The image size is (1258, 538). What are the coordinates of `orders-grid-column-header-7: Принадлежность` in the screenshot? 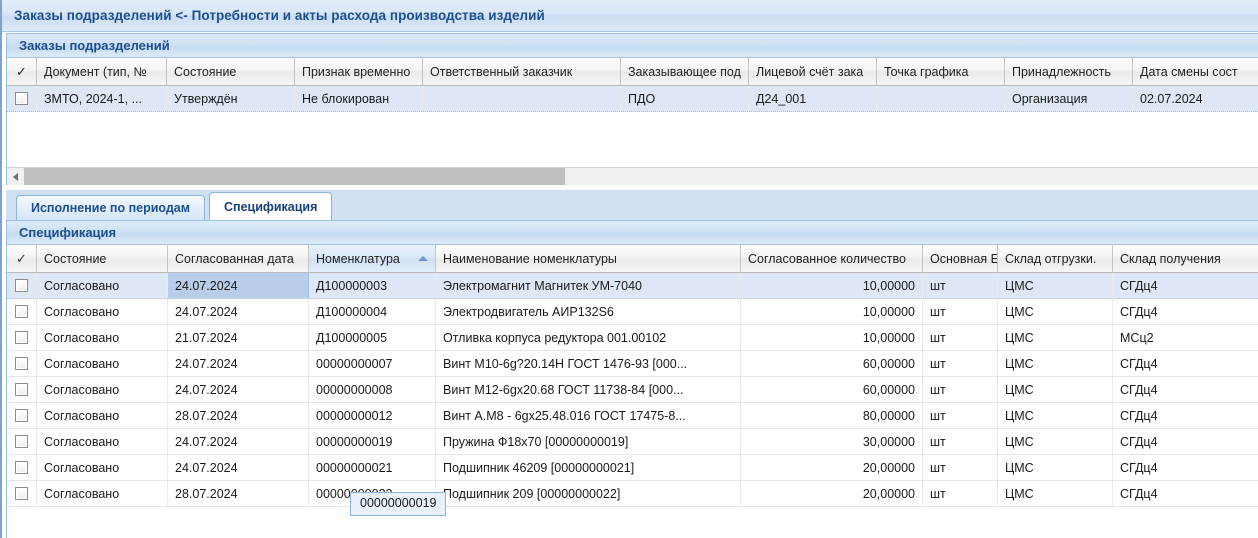 It's located at (1069, 71).